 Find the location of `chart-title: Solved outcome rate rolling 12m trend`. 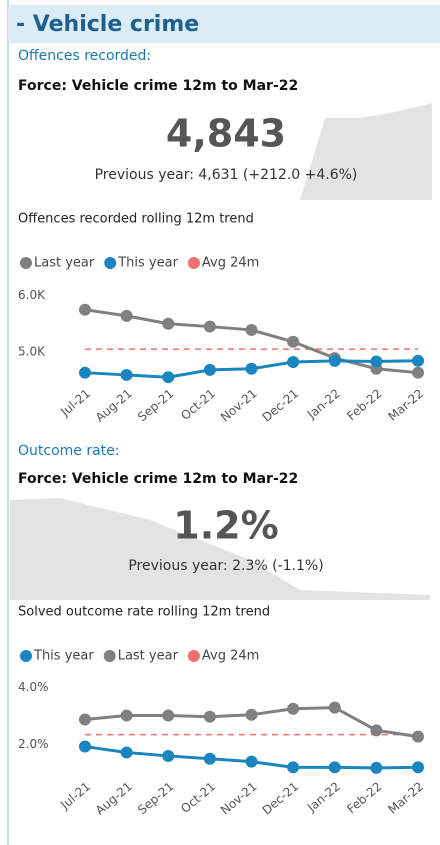

chart-title: Solved outcome rate rolling 12m trend is located at coordinates (144, 612).